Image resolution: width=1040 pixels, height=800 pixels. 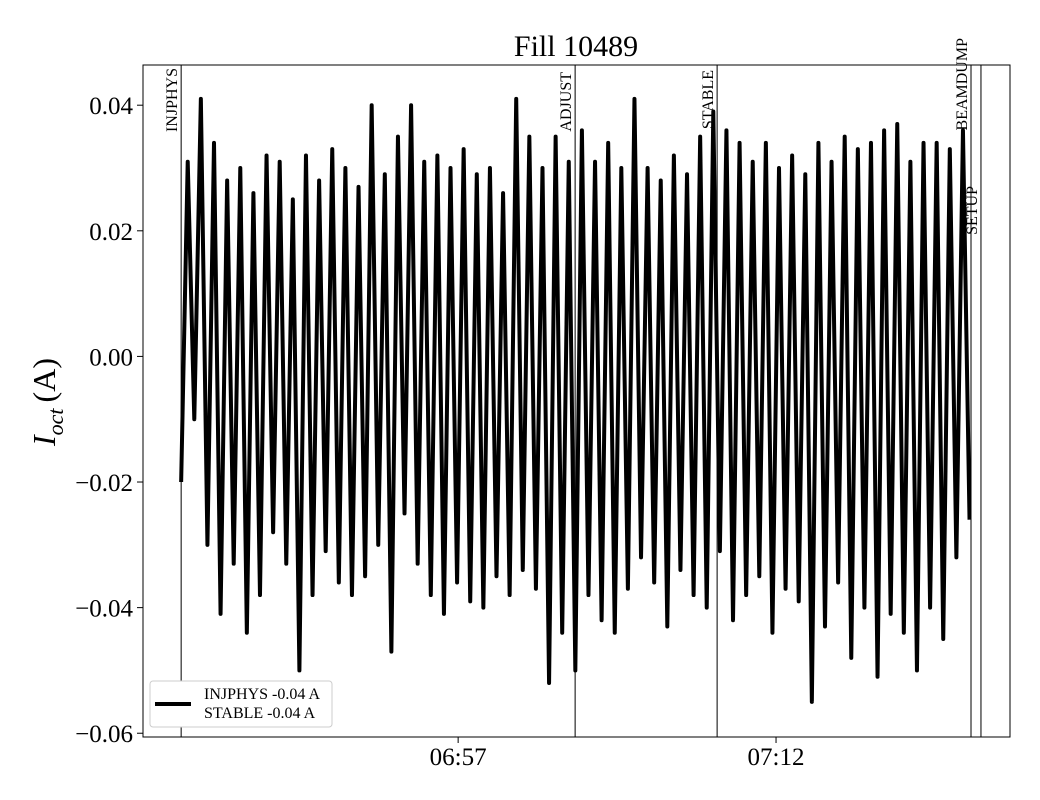 I want to click on event-label: STABLE, so click(x=708, y=99).